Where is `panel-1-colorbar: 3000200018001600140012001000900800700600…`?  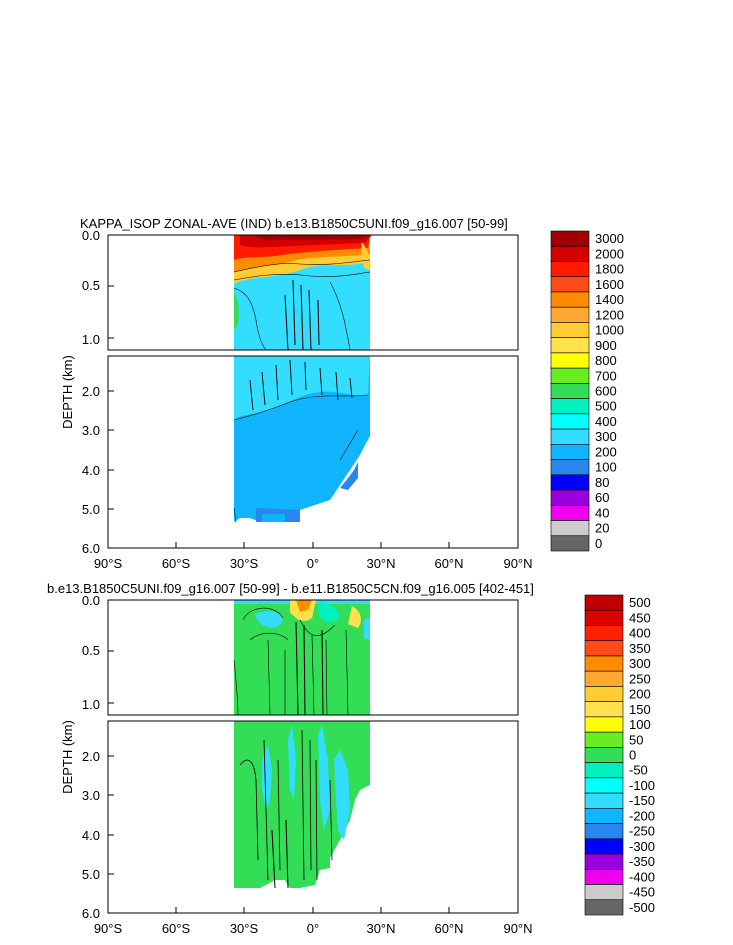
panel-1-colorbar: 3000200018001600140012001000900800700600… is located at coordinates (587, 391).